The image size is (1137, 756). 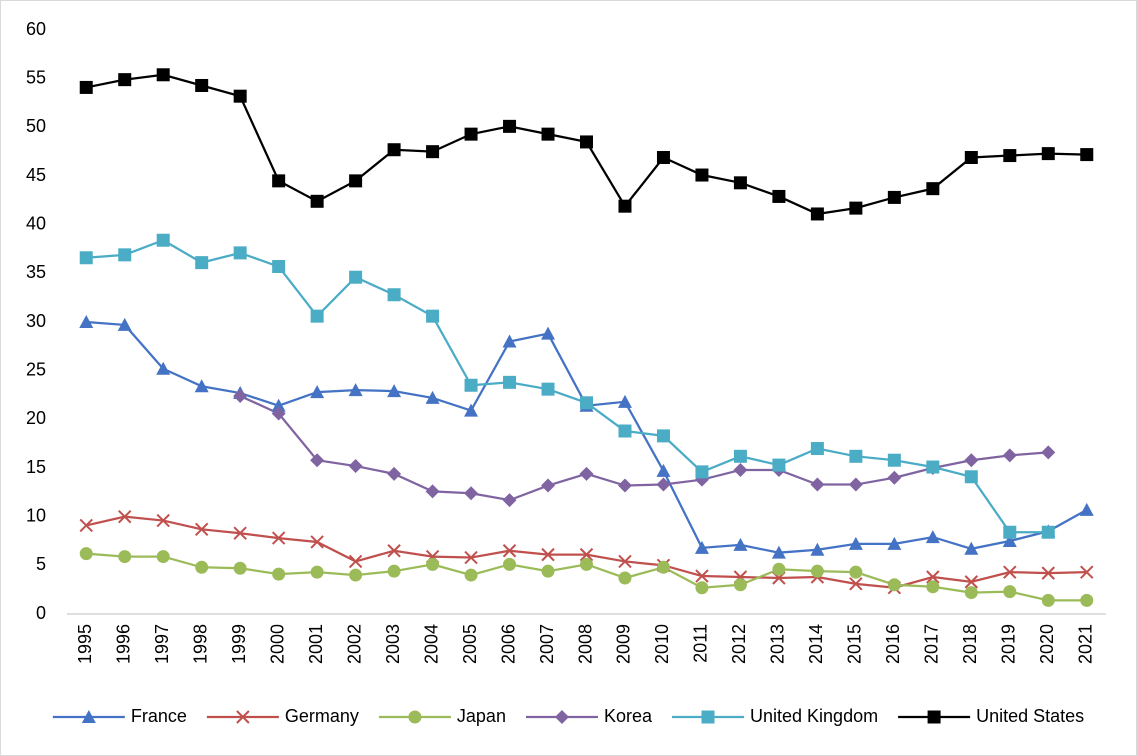 What do you see at coordinates (282, 716) in the screenshot?
I see `legend-item: Germany` at bounding box center [282, 716].